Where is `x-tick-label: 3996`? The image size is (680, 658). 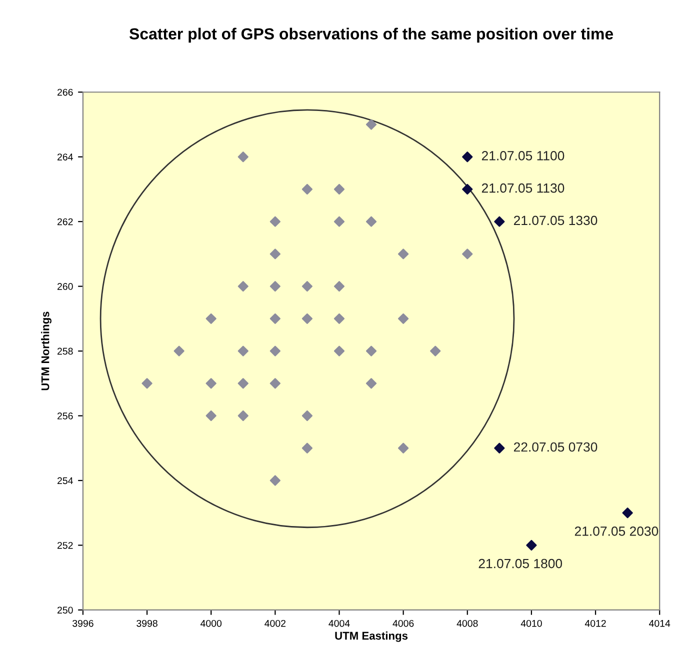
x-tick-label: 3996 is located at coordinates (83, 623).